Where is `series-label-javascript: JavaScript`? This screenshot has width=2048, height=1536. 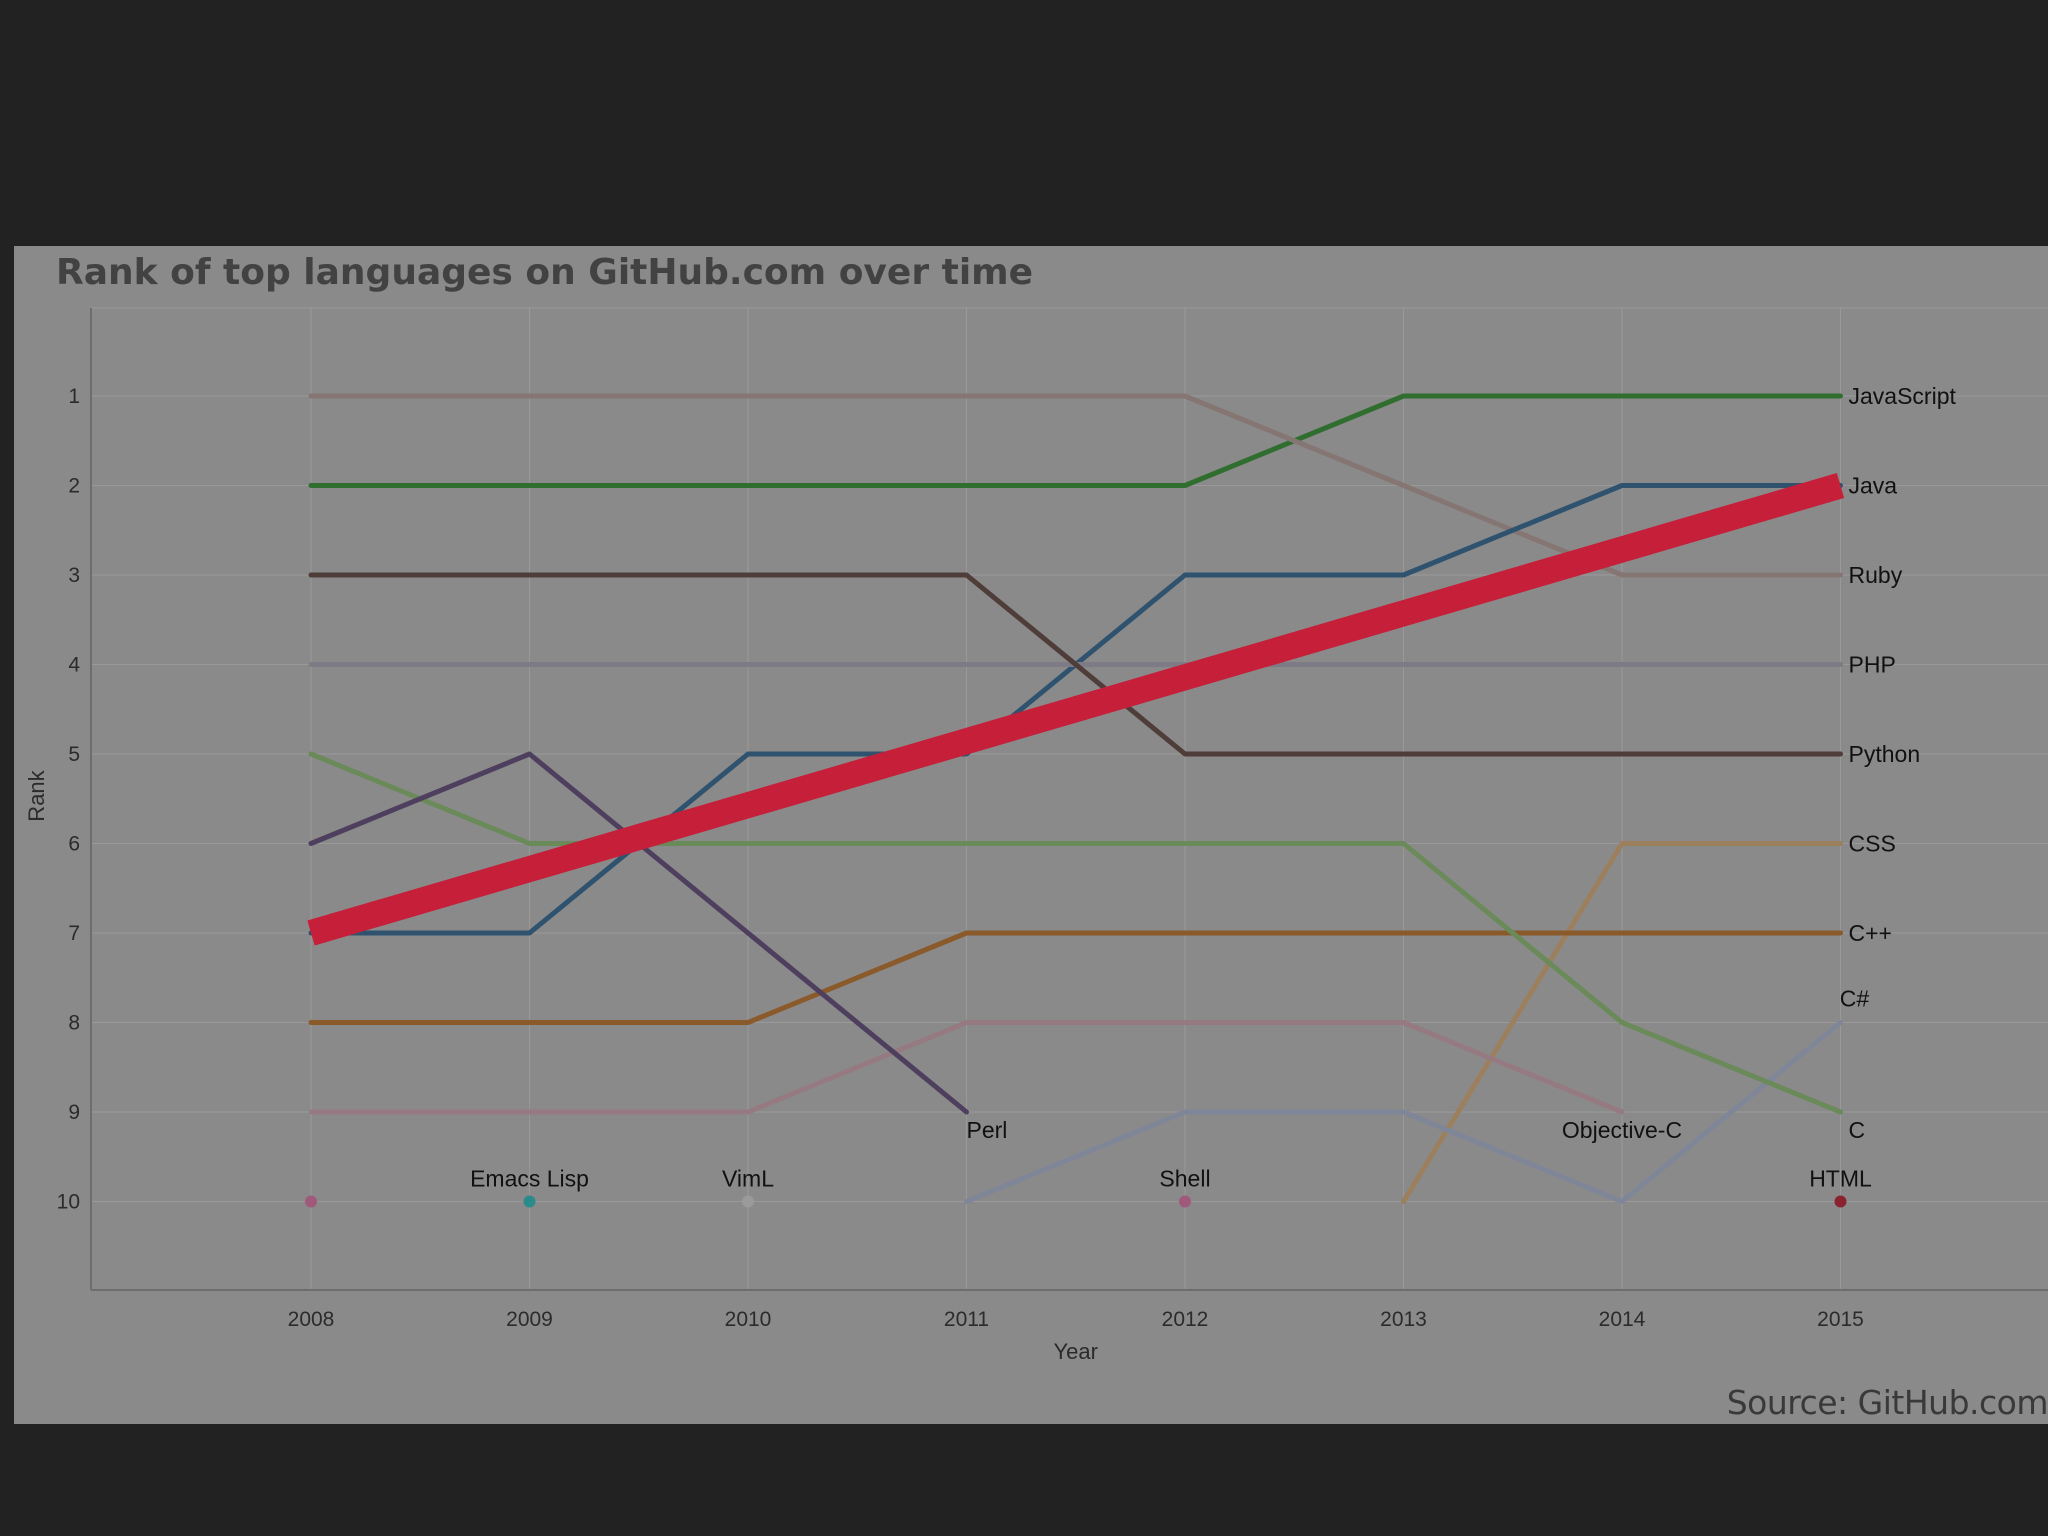
series-label-javascript: JavaScript is located at coordinates (1903, 396).